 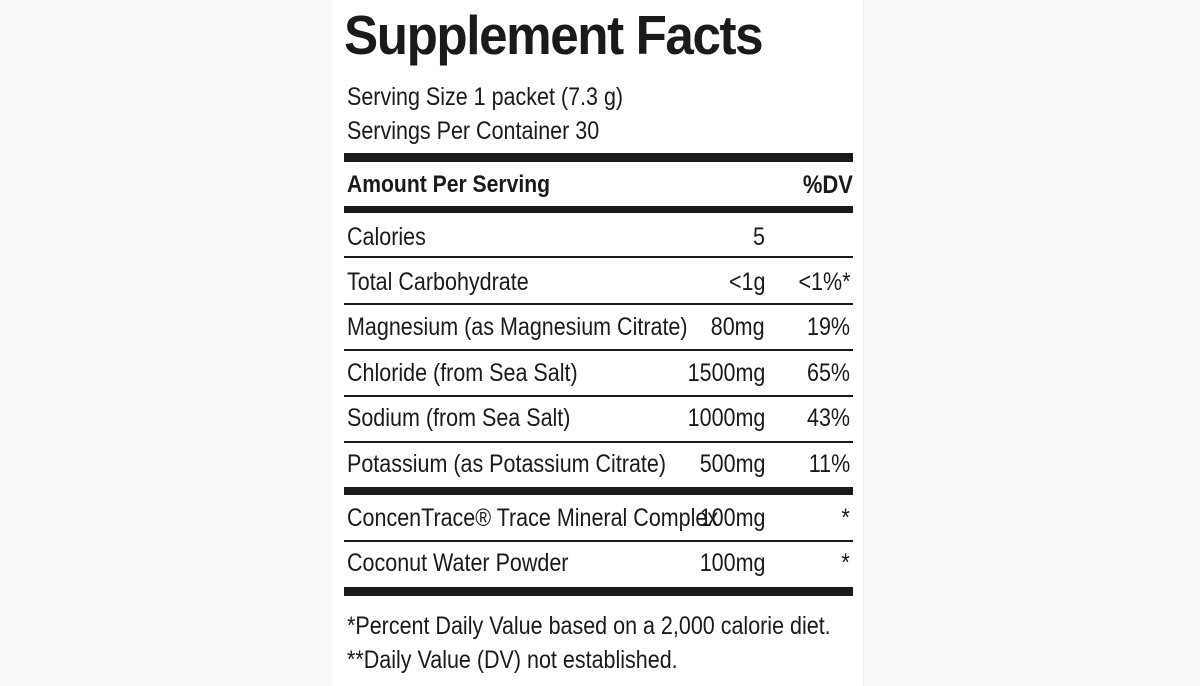 I want to click on ingredient-row: Coconut Water Powder 100mg *, so click(x=598, y=563).